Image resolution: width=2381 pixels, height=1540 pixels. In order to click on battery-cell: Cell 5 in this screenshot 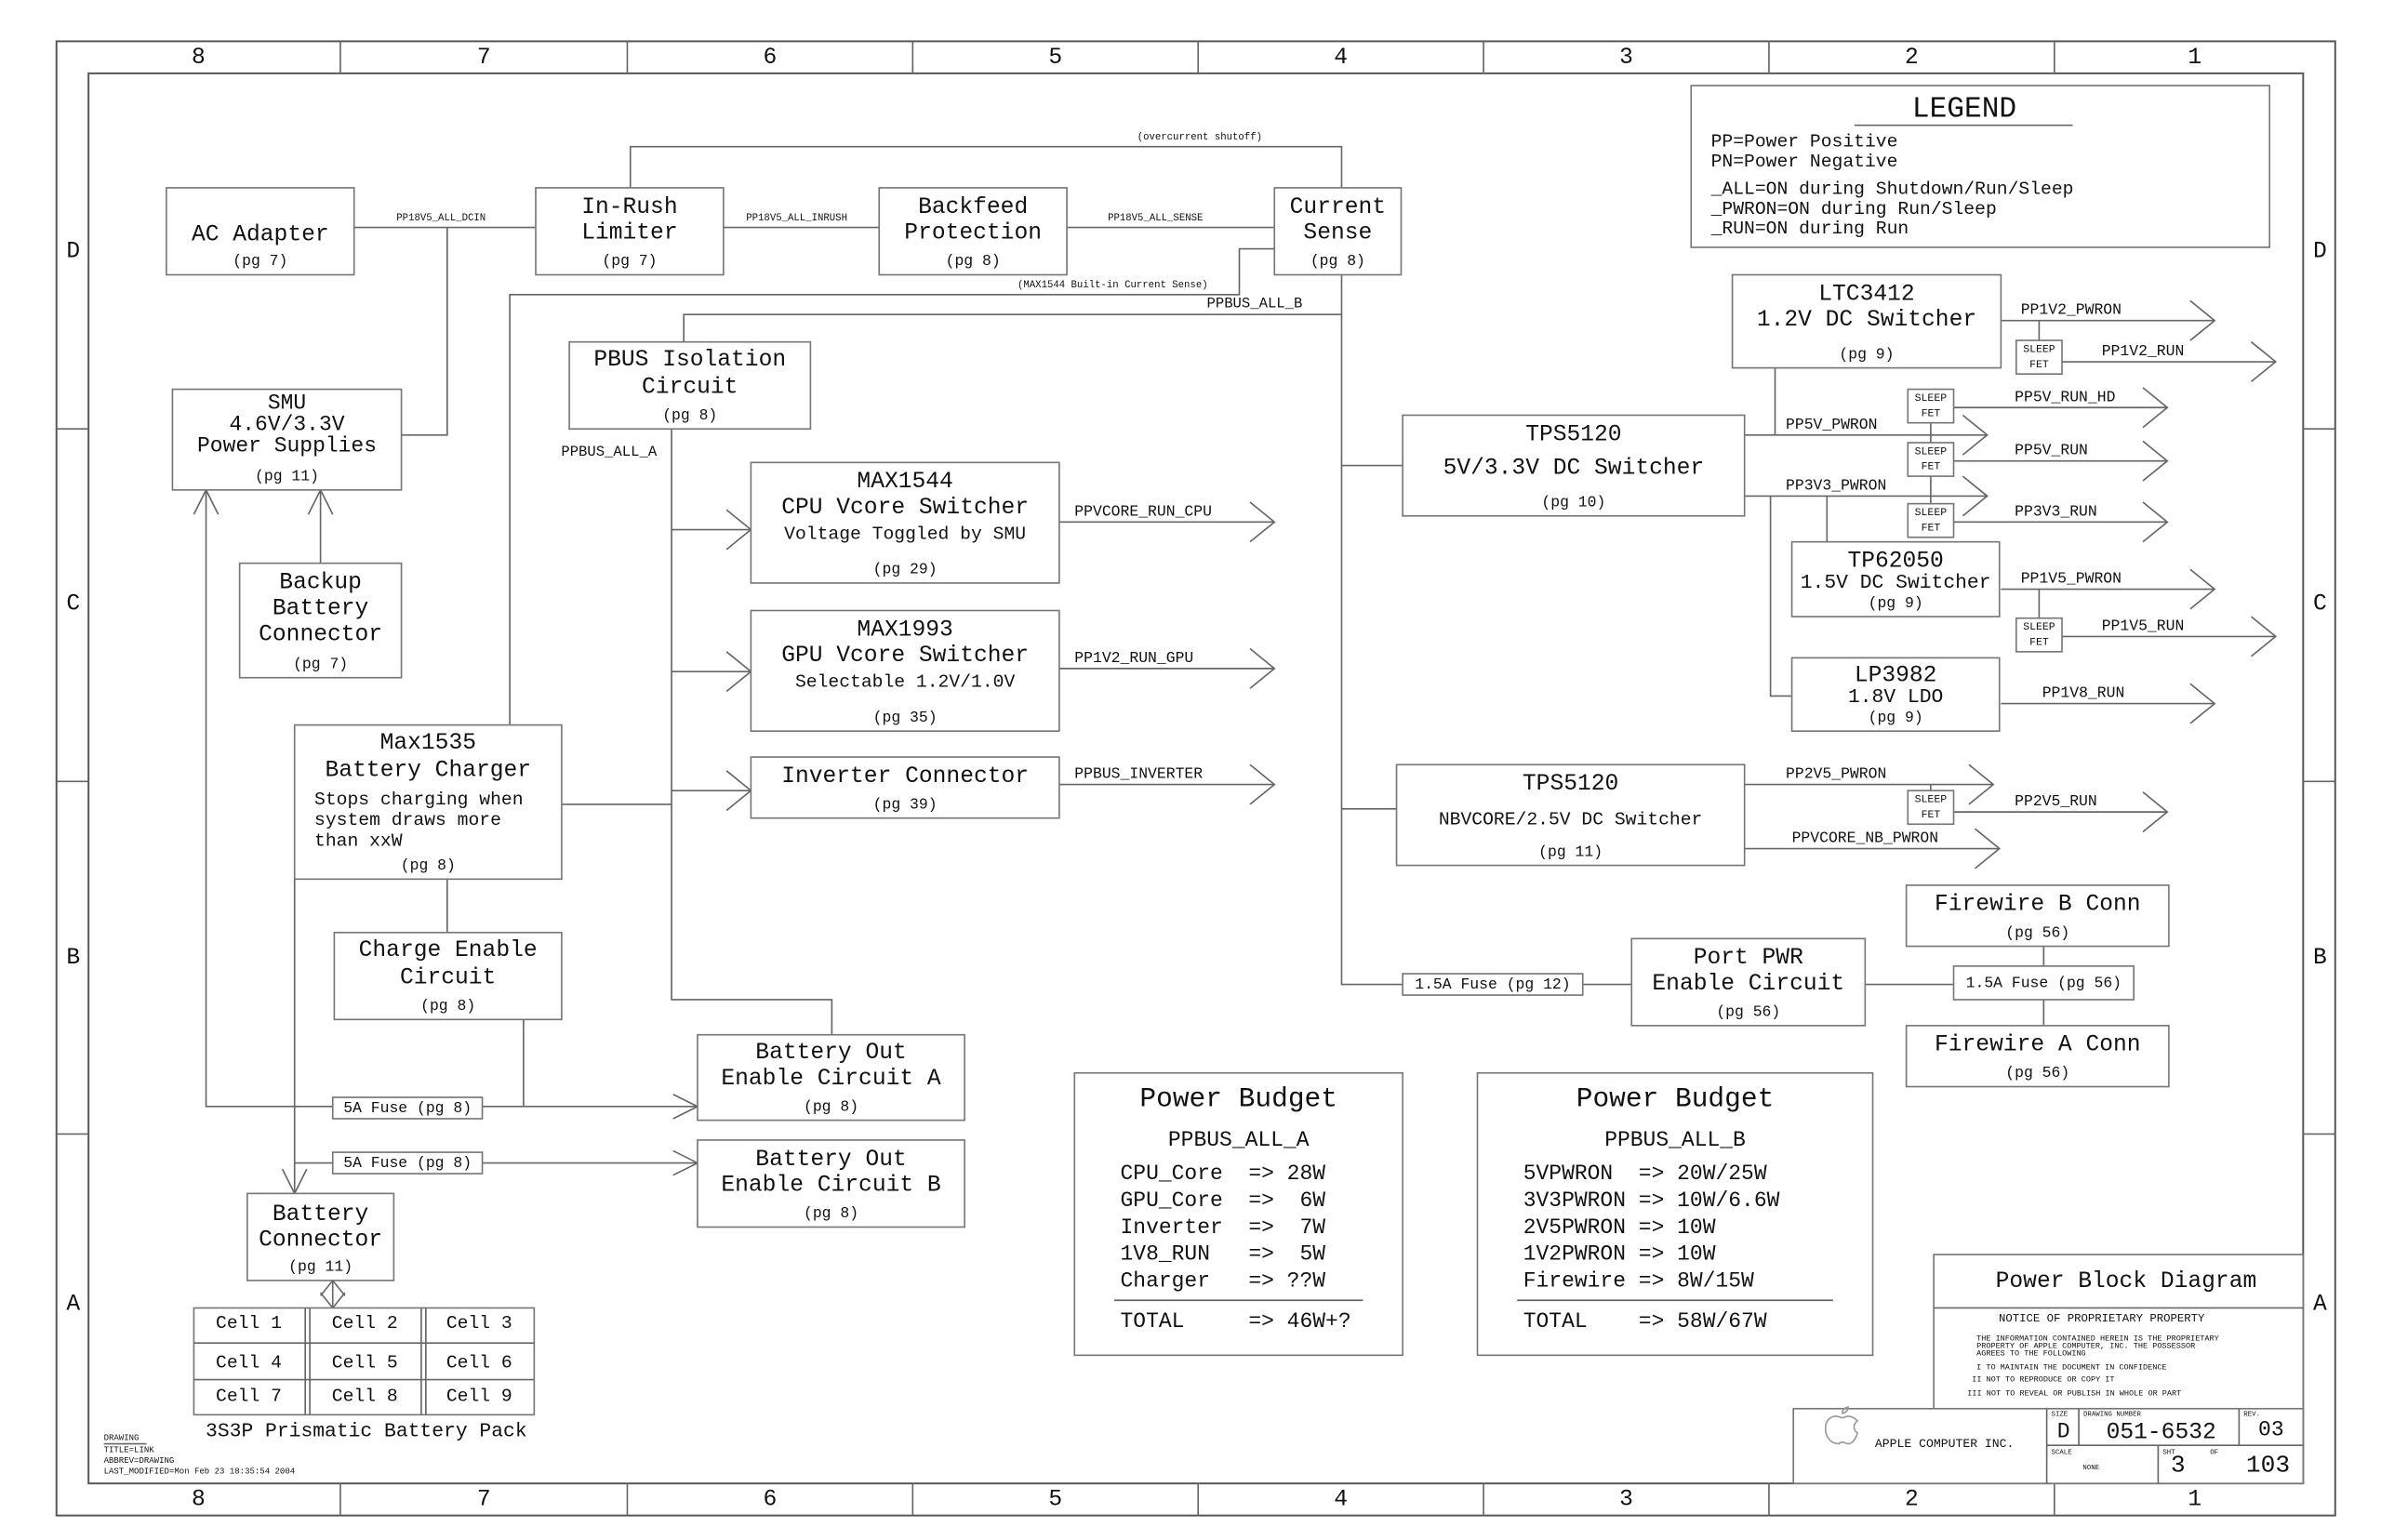, I will do `click(365, 1363)`.